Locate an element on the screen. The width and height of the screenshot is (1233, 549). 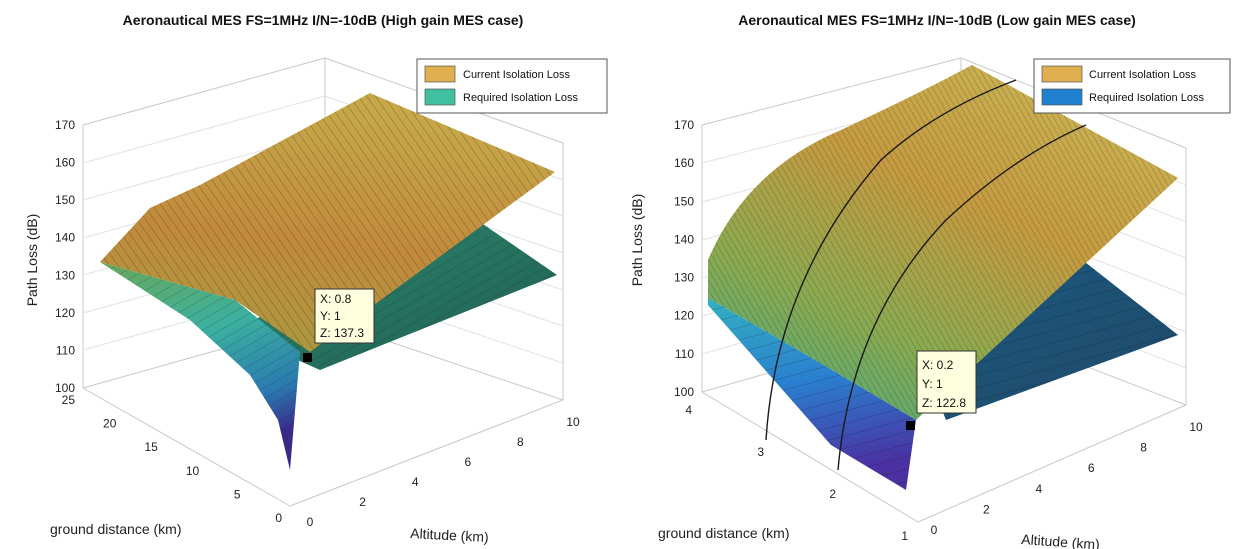
datatip-x-label: X: 0.8 is located at coordinates (336, 299).